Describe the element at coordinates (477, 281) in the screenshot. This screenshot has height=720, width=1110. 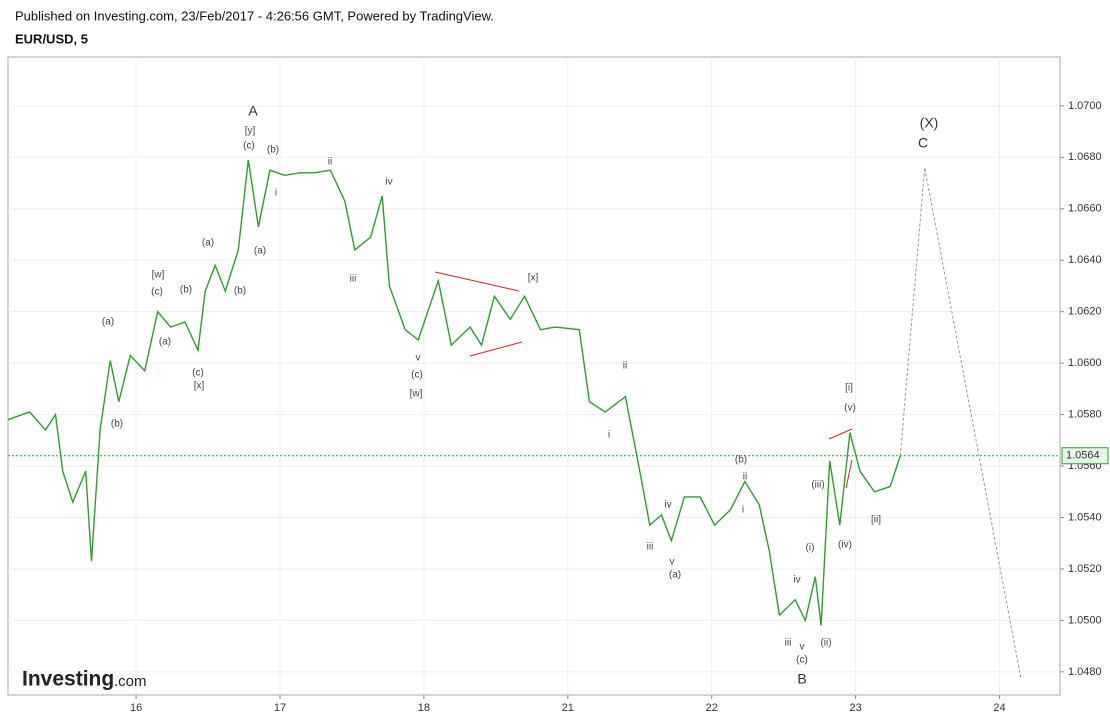
I see `triangle-upper` at that location.